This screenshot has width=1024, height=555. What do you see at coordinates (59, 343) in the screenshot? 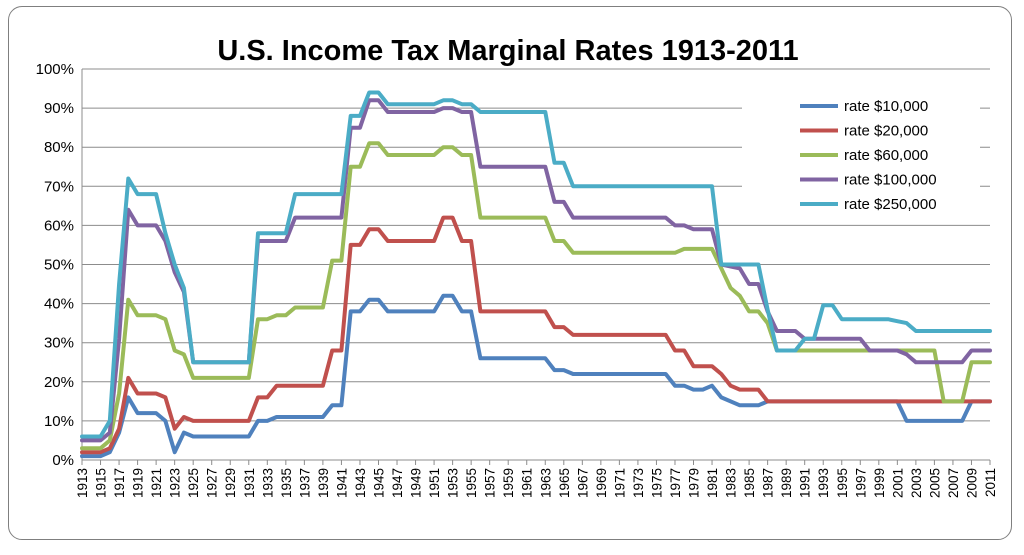
I see `y-tick-label: 30%` at bounding box center [59, 343].